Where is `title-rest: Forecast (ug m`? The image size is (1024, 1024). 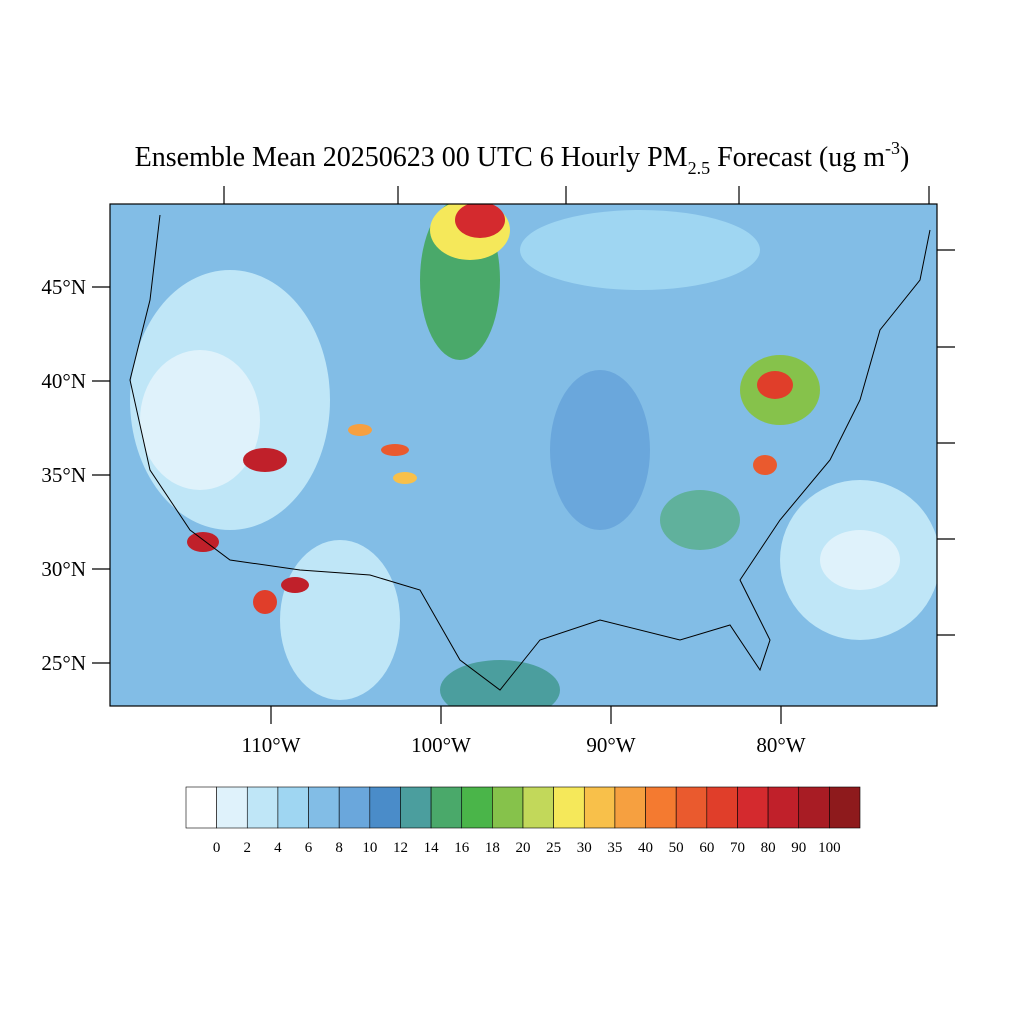
title-rest: Forecast (ug m is located at coordinates (797, 157).